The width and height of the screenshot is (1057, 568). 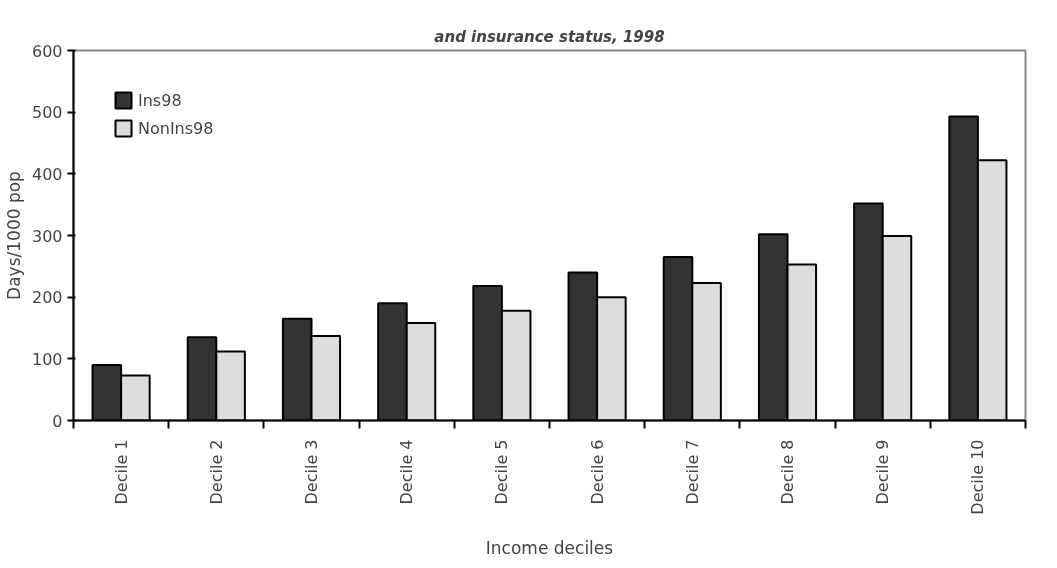 I want to click on y-tick-label: 200, so click(x=47, y=298).